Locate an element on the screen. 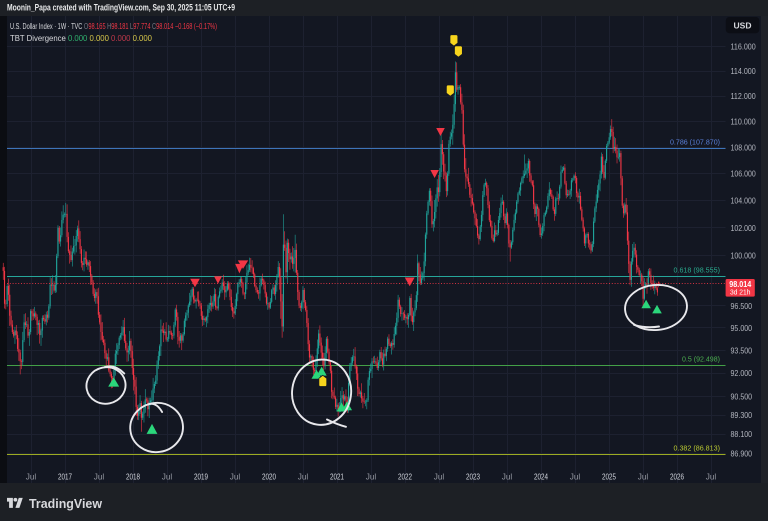 This screenshot has width=768, height=521. svg-text: 90.500 is located at coordinates (742, 396).